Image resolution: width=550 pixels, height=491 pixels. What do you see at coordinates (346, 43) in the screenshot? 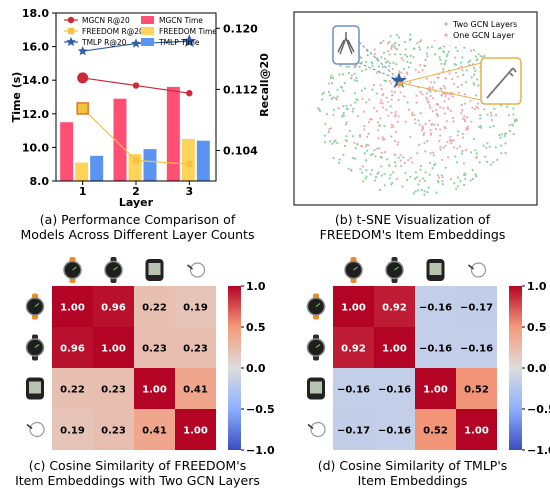
I see `multitool-icon` at bounding box center [346, 43].